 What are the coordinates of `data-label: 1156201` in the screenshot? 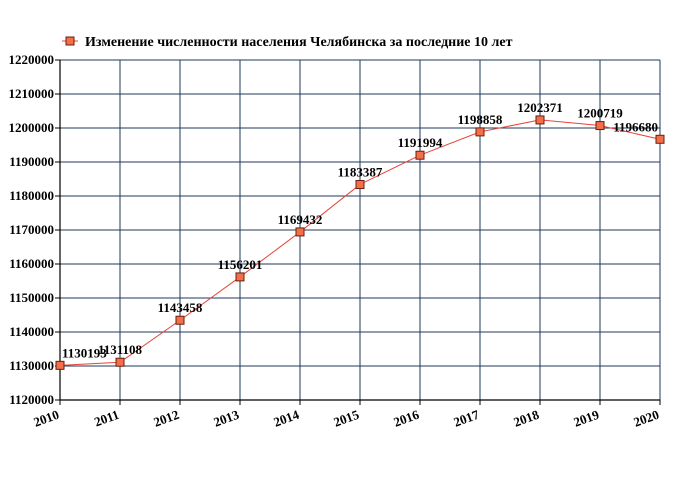 It's located at (240, 264).